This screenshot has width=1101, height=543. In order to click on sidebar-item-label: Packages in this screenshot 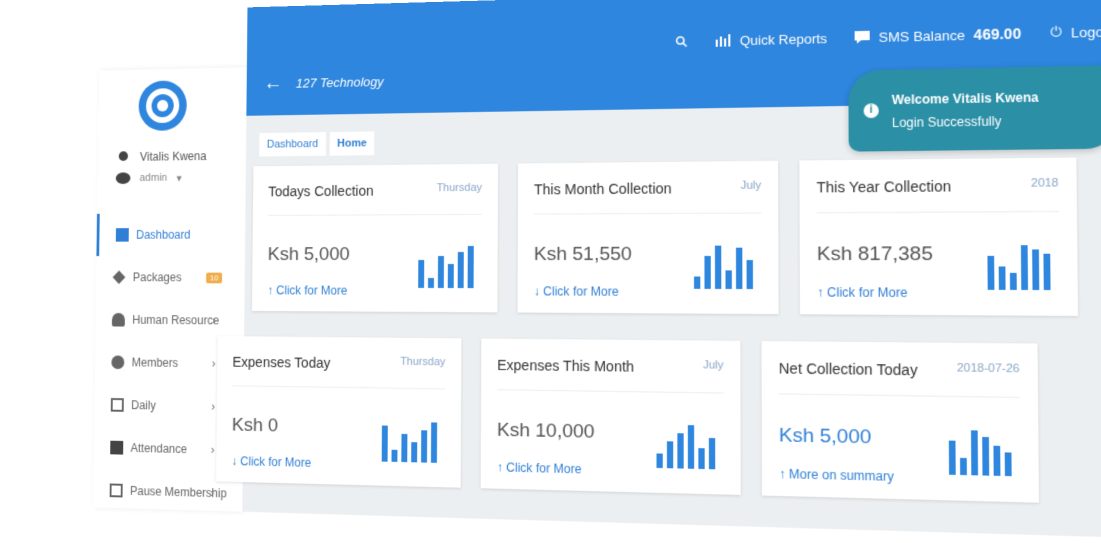, I will do `click(157, 277)`.